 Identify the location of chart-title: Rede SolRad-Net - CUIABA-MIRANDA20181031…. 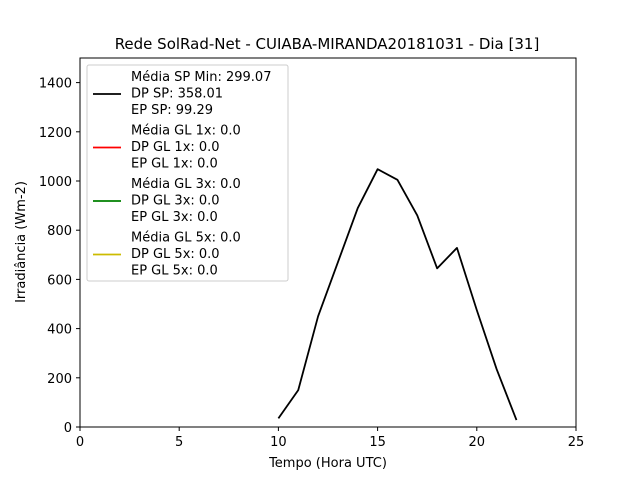
(327, 44).